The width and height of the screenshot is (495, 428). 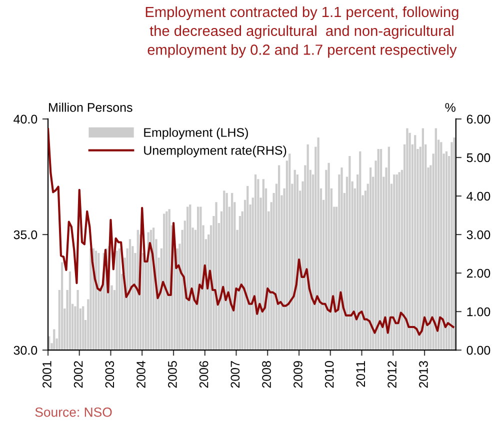 What do you see at coordinates (478, 196) in the screenshot?
I see `y2-tick-label: 4.00` at bounding box center [478, 196].